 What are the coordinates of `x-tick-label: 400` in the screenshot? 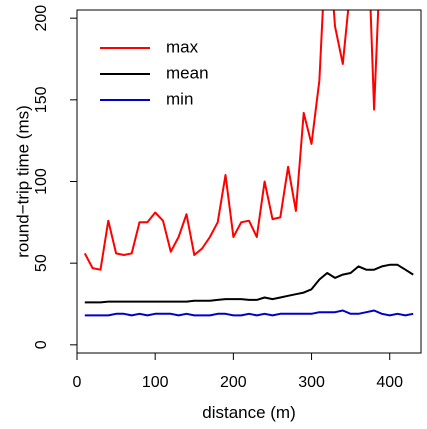 It's located at (389, 382).